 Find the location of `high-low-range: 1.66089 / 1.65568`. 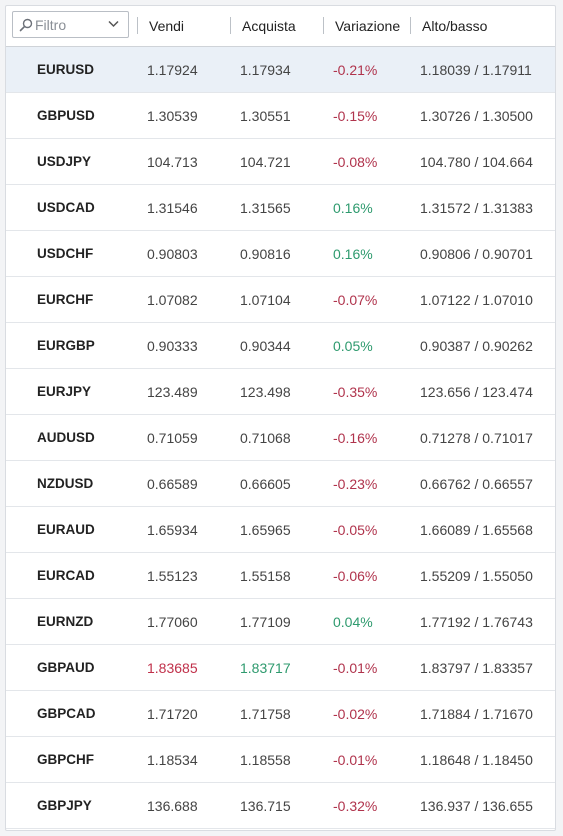

high-low-range: 1.66089 / 1.65568 is located at coordinates (476, 529).